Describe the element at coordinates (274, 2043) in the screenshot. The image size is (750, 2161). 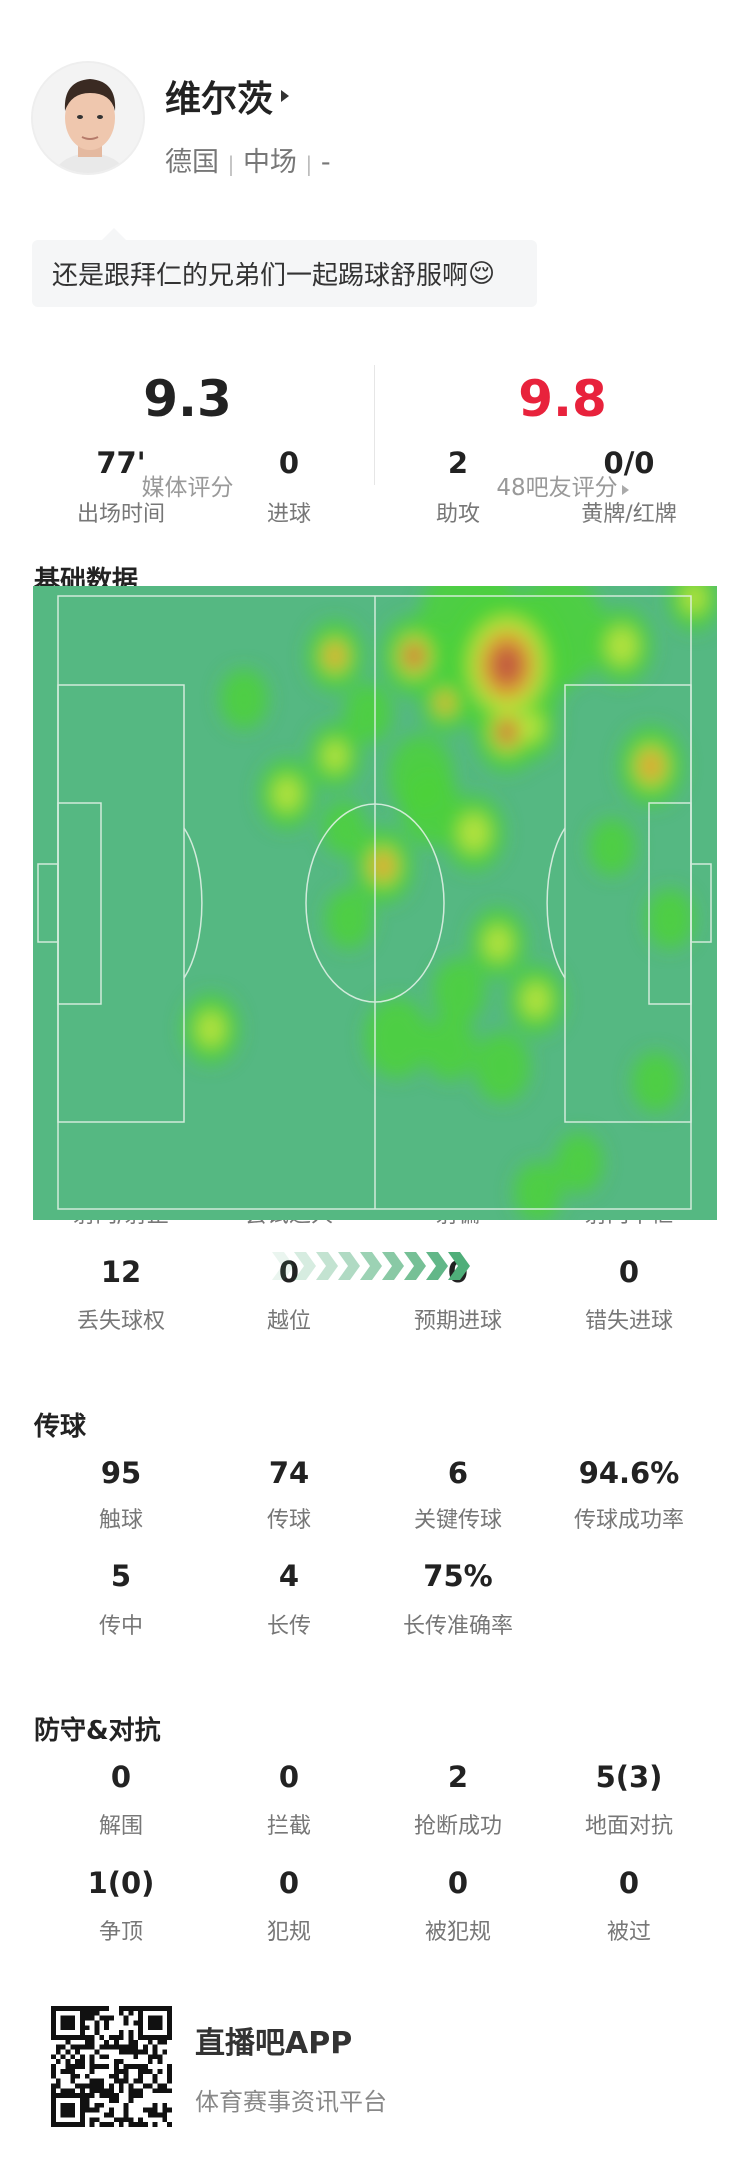
I see `app-name: 直播吧APP` at that location.